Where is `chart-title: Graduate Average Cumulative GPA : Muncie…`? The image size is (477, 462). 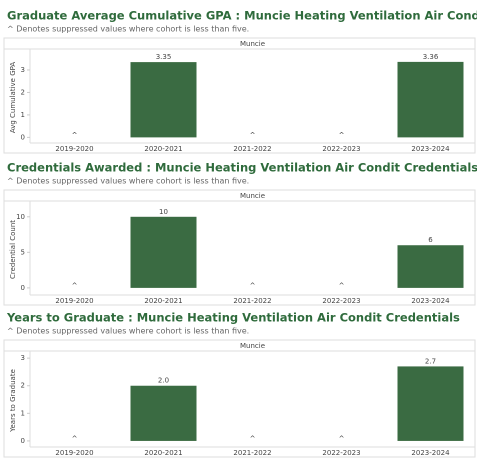
chart-title: Graduate Average Cumulative GPA : Muncie… is located at coordinates (242, 16).